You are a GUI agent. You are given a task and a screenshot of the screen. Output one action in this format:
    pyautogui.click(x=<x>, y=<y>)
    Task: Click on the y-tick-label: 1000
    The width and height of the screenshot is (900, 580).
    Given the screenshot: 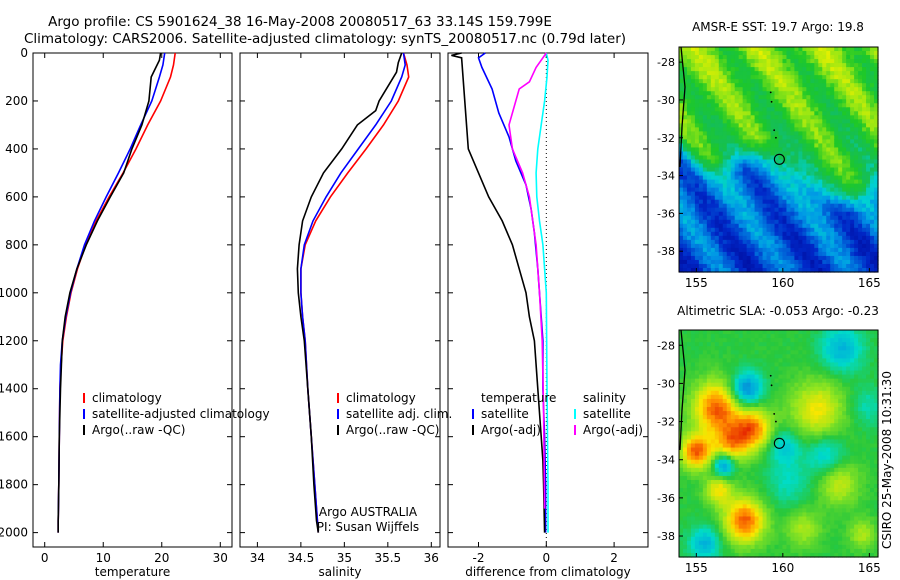 What is the action you would take?
    pyautogui.click(x=14, y=293)
    